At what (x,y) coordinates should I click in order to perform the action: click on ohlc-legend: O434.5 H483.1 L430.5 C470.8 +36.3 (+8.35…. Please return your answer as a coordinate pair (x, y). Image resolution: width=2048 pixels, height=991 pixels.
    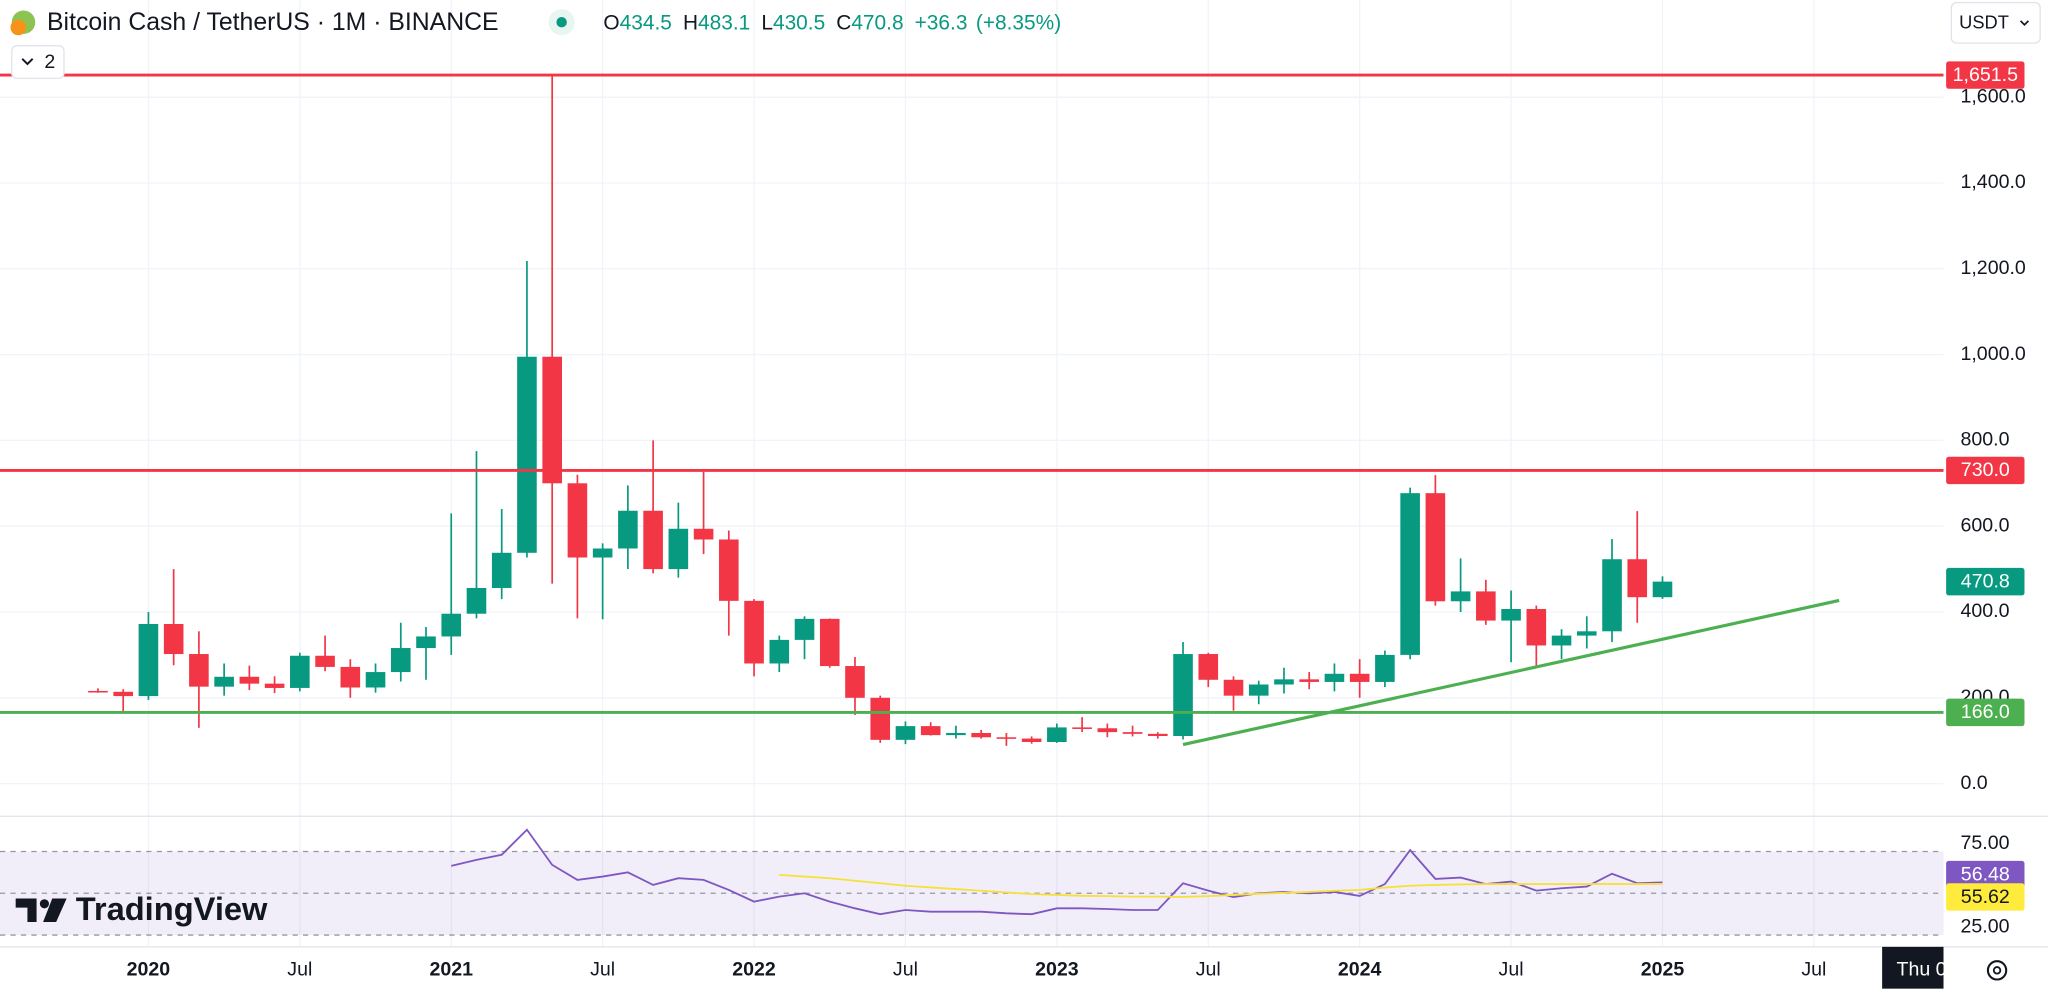
    Looking at the image, I should click on (832, 22).